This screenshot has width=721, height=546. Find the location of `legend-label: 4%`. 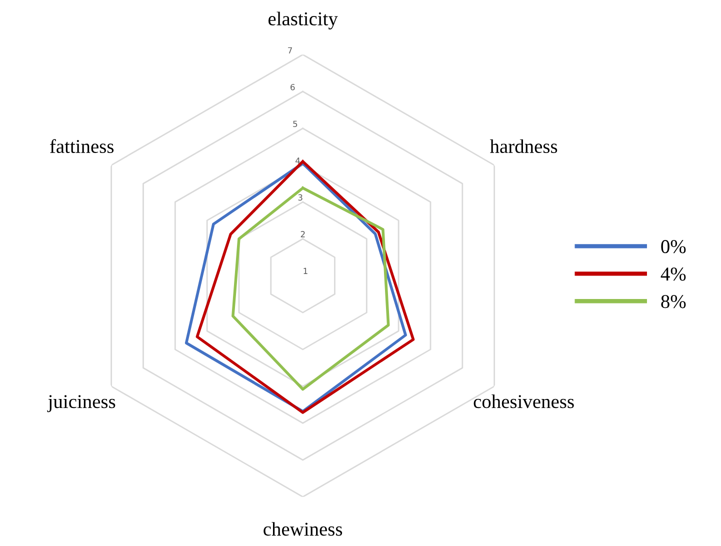

legend-label: 4% is located at coordinates (673, 274).